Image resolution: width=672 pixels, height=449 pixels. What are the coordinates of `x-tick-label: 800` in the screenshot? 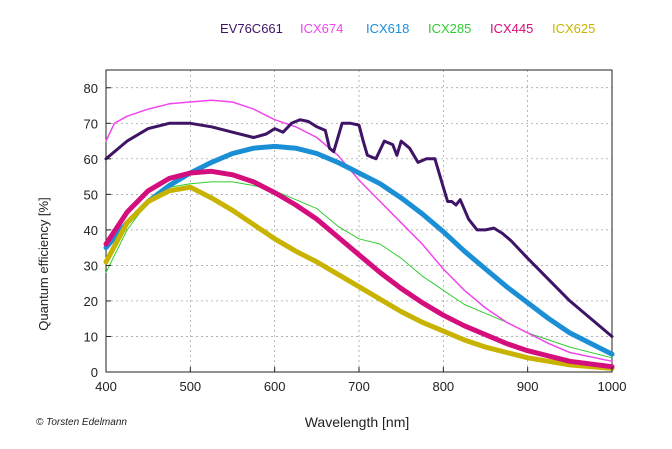 It's located at (443, 386).